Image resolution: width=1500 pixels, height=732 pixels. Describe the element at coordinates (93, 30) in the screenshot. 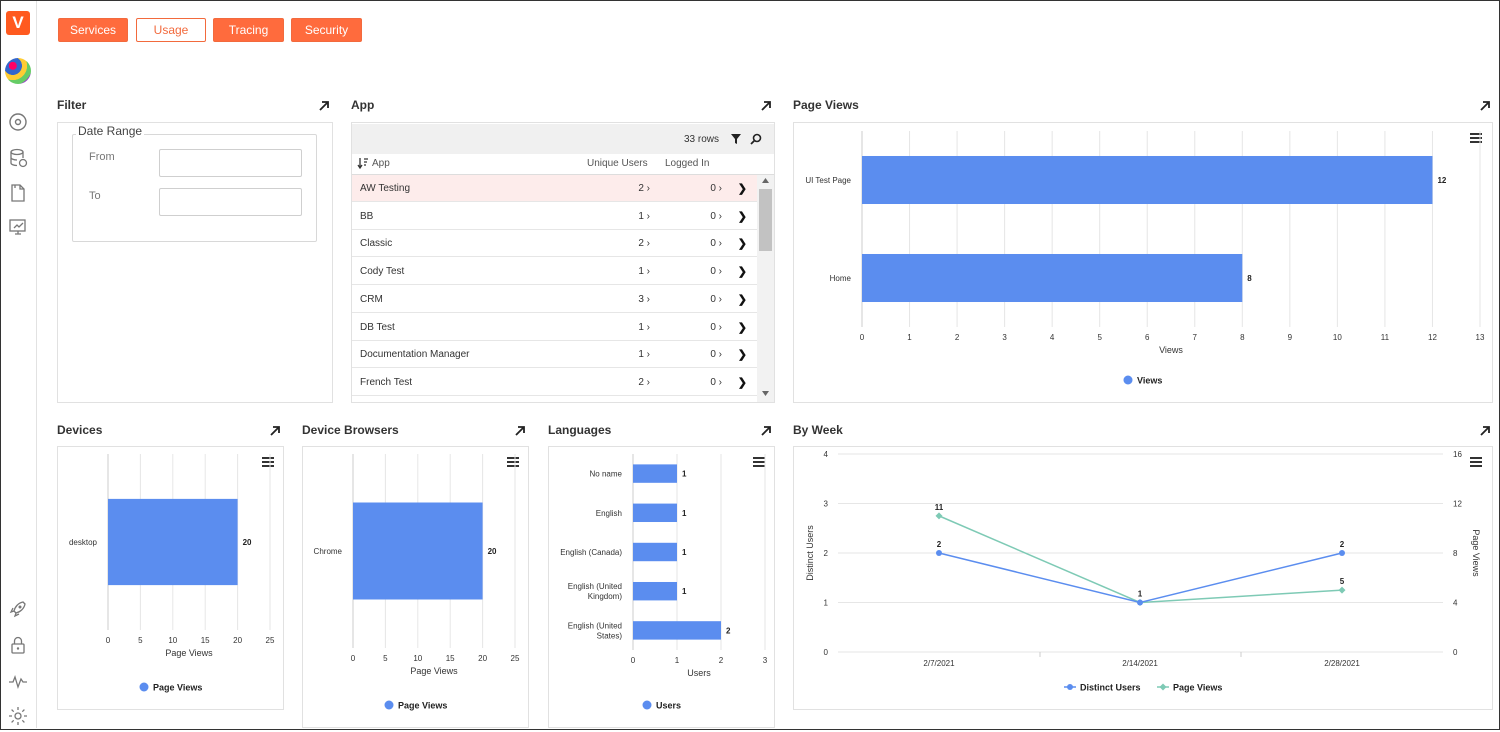

I see `services-button: Services` at that location.